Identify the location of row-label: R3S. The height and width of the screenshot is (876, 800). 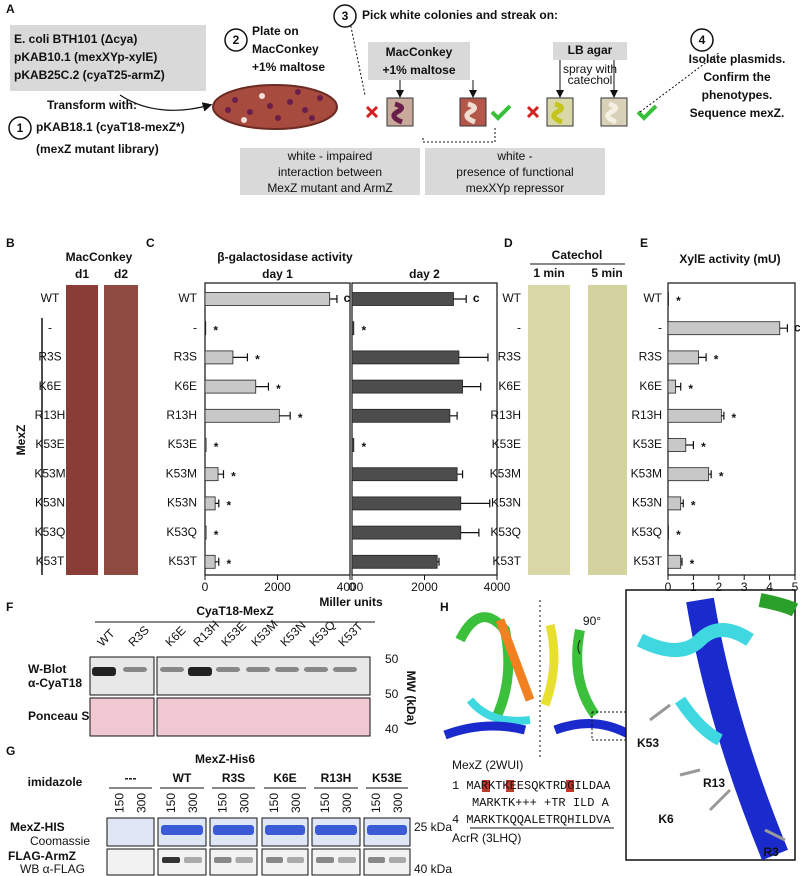
(509, 357).